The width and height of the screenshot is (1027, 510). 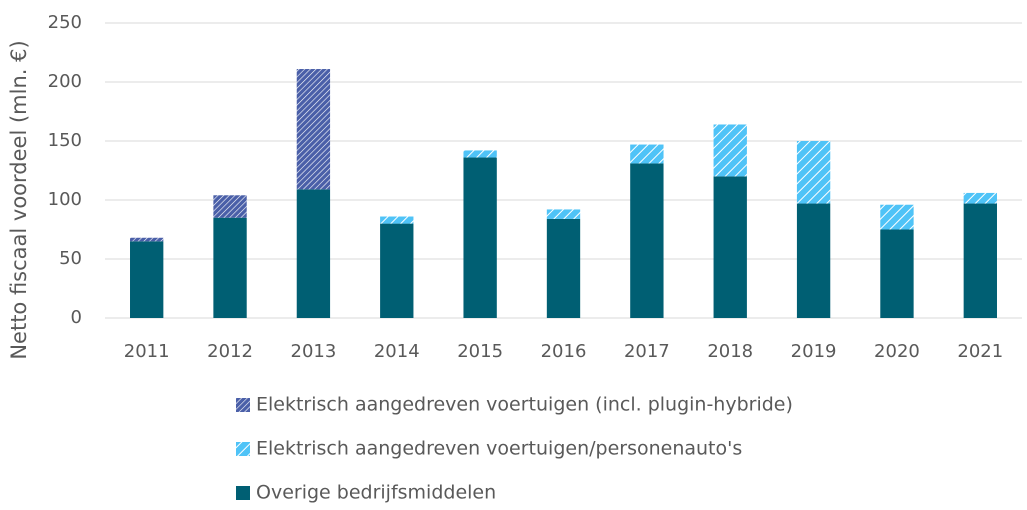 What do you see at coordinates (65, 22) in the screenshot?
I see `y-tick-label: 250` at bounding box center [65, 22].